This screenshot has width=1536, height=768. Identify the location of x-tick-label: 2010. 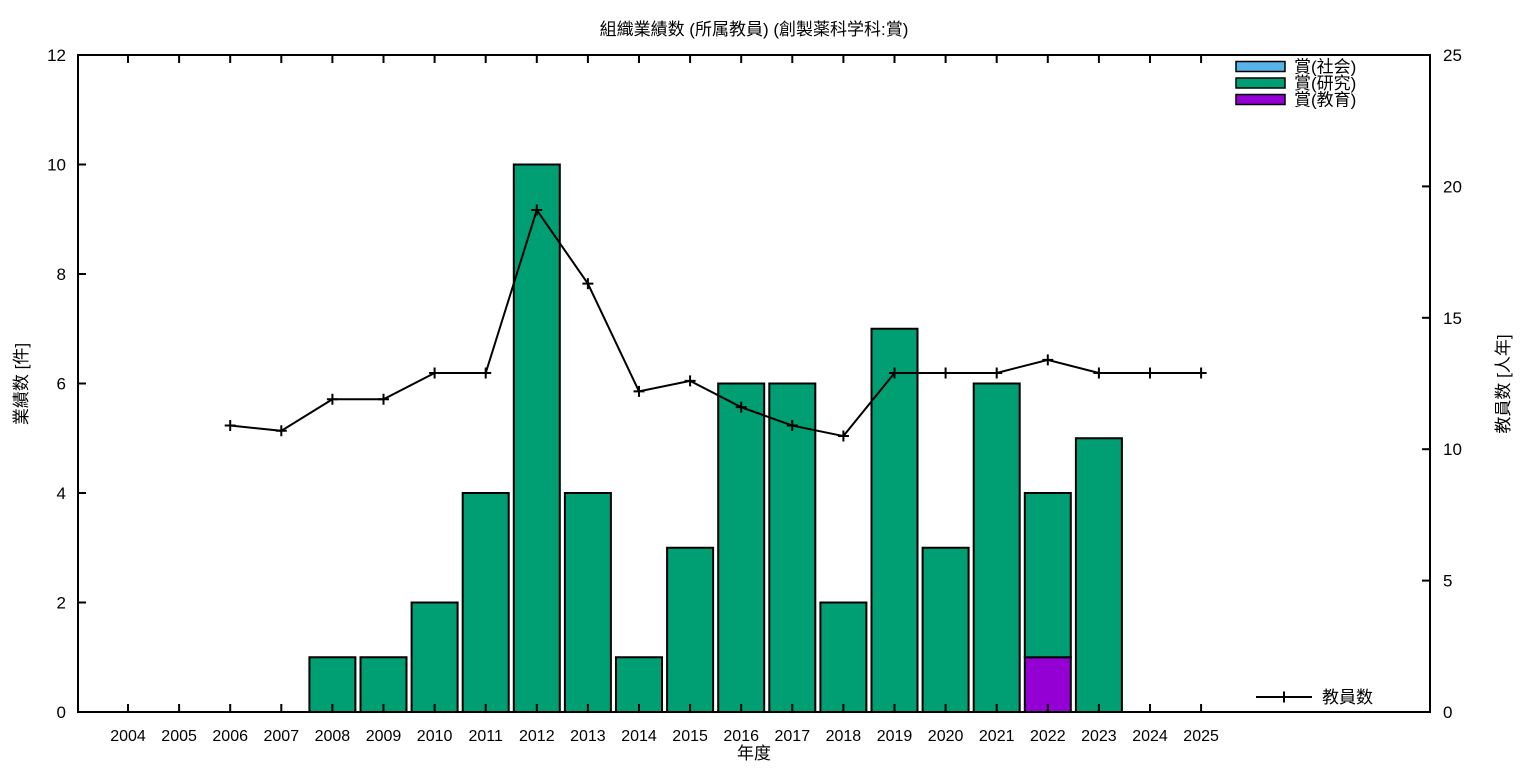
(435, 736).